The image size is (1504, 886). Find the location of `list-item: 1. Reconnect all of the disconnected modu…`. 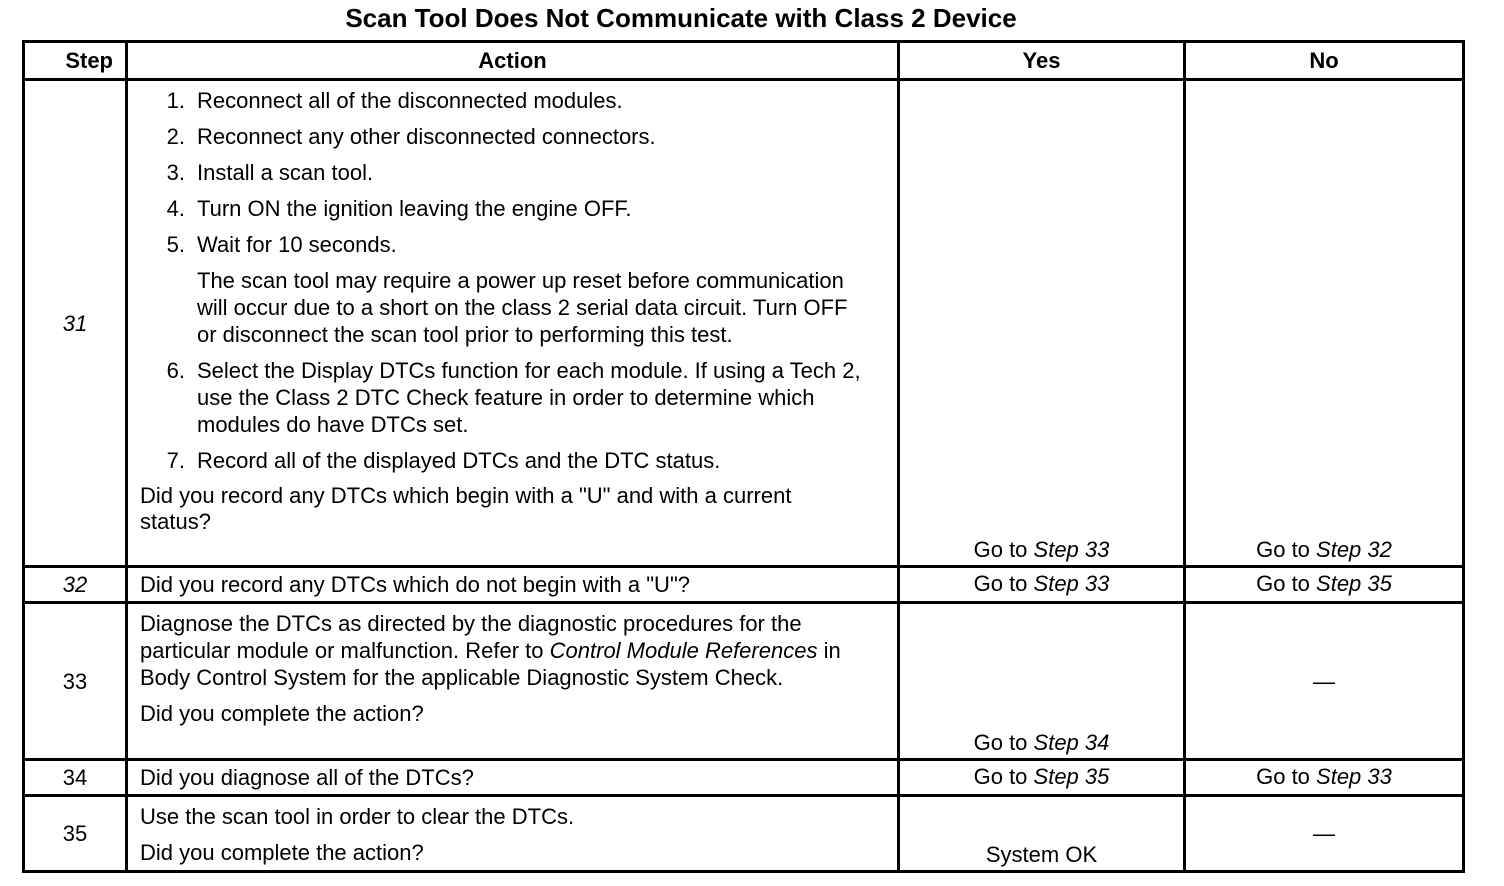

list-item: 1. Reconnect all of the disconnected modu… is located at coordinates (513, 100).